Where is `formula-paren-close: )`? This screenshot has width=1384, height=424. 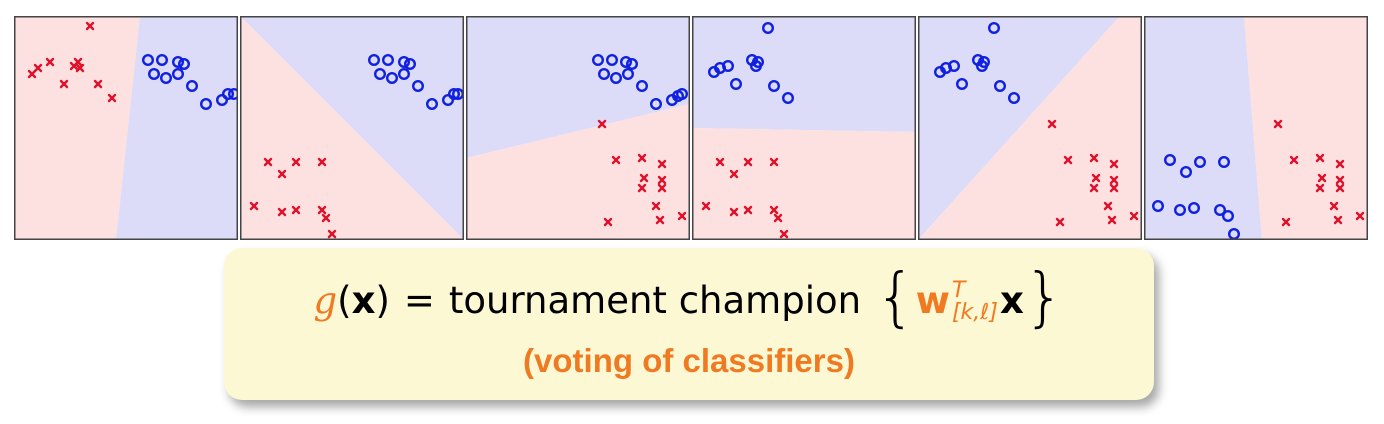 formula-paren-close: ) is located at coordinates (382, 300).